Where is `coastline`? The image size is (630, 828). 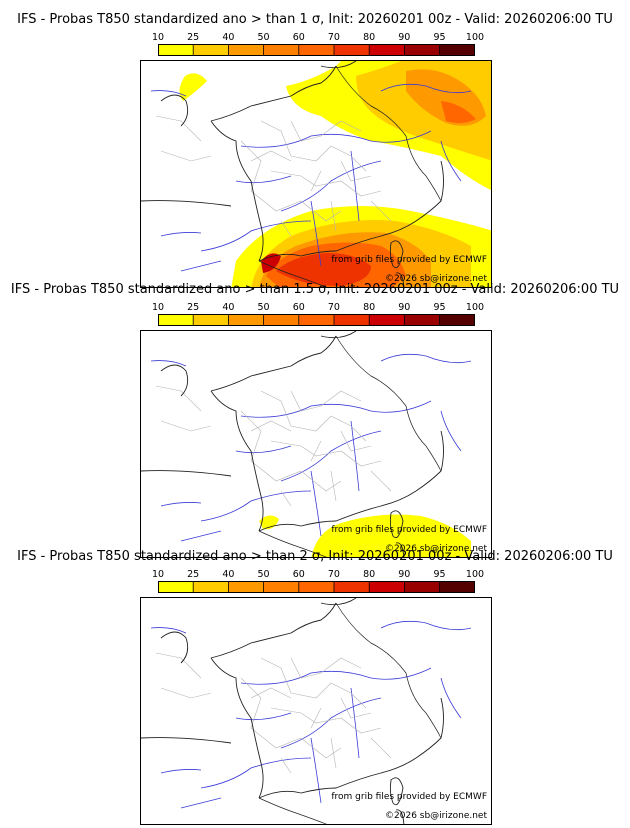
coastline is located at coordinates (292, 174).